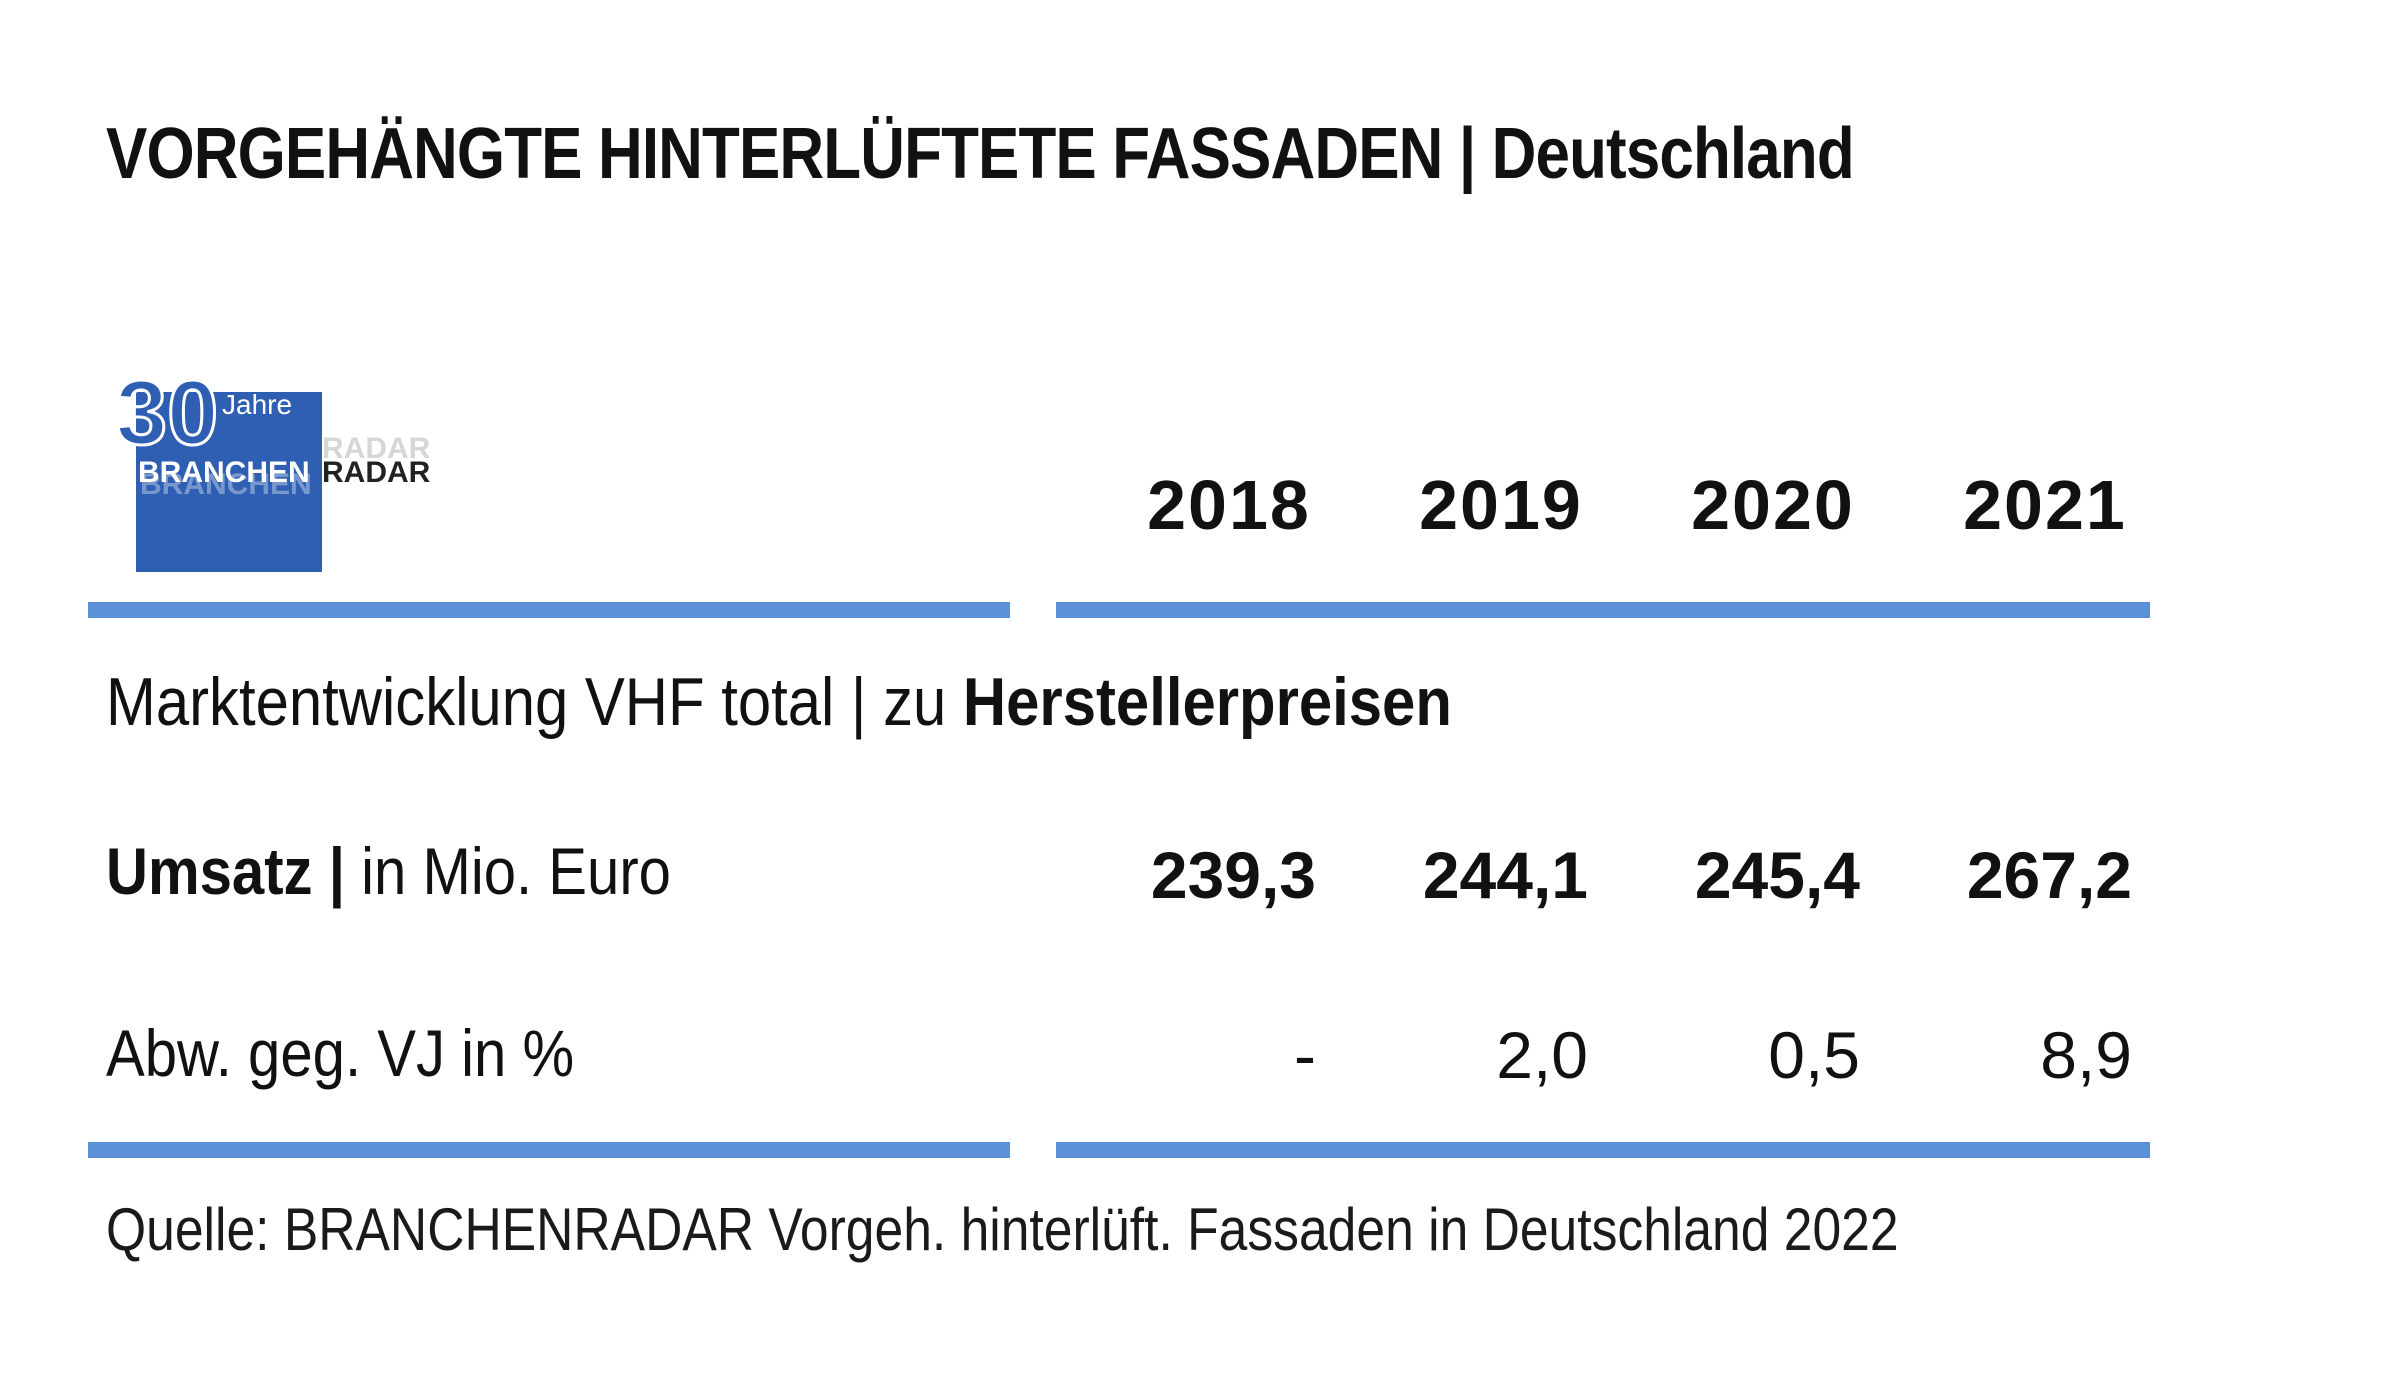 This screenshot has width=2406, height=1381. Describe the element at coordinates (1233, 875) in the screenshot. I see `umsatz-2018: 239,3` at that location.